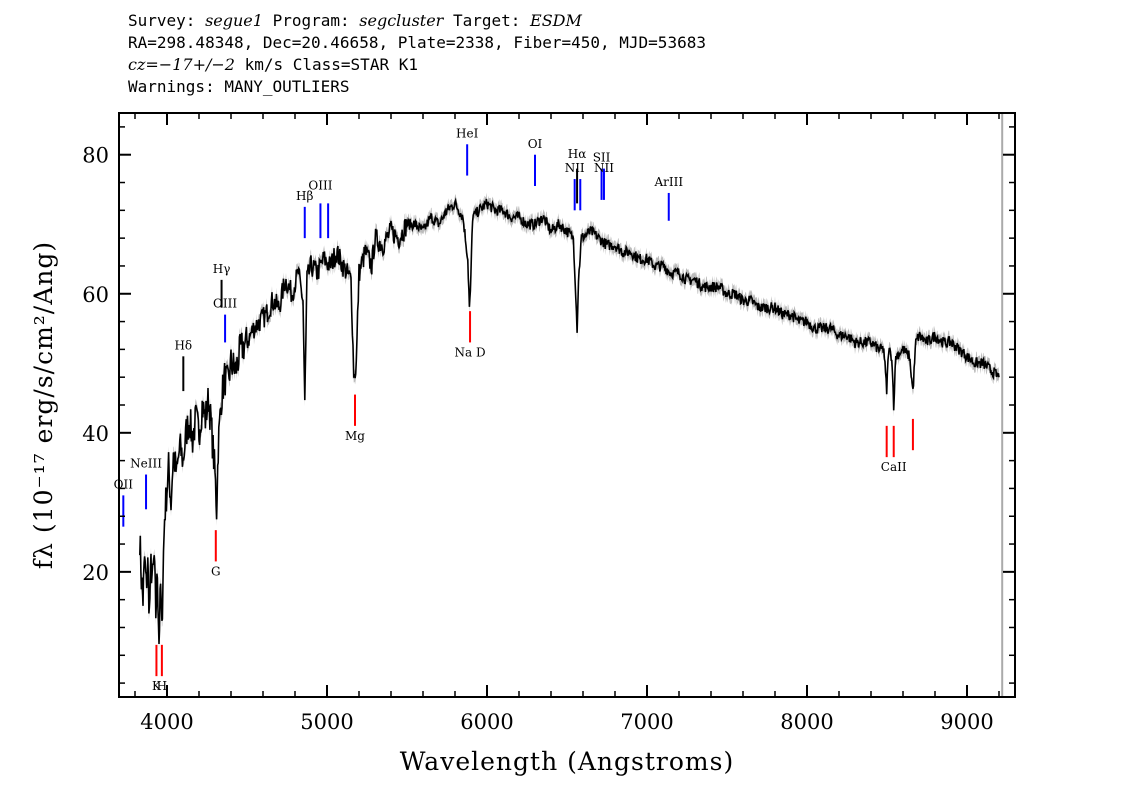 The height and width of the screenshot is (810, 1134). Describe the element at coordinates (326, 64) in the screenshot. I see `class-value: km/s Class=STAR K1` at that location.